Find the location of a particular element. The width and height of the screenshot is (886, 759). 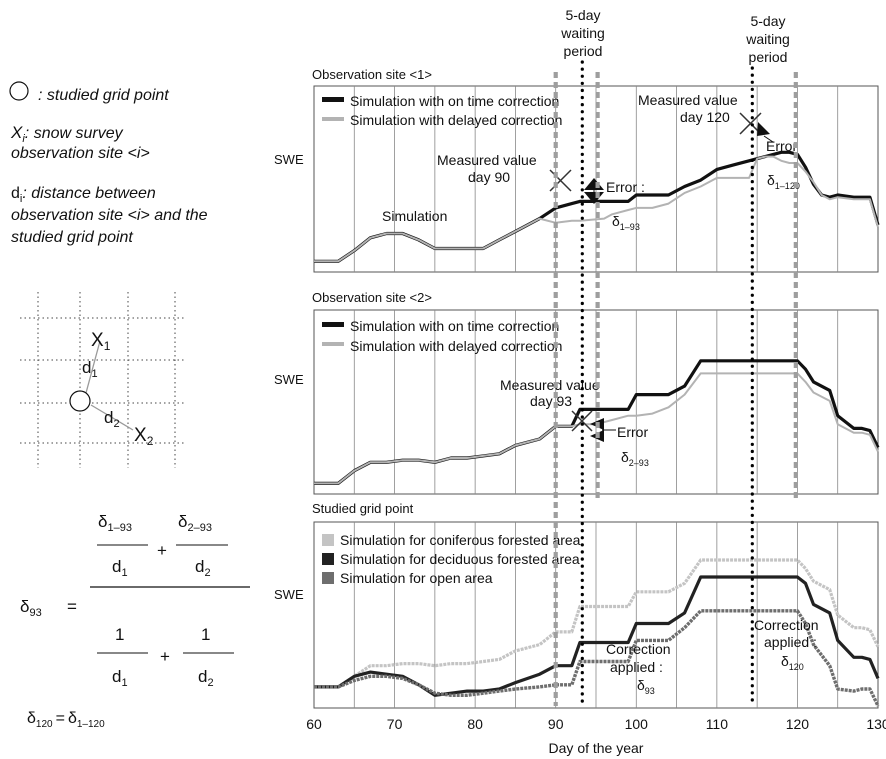

measured-120-line1: Measured value is located at coordinates (688, 100).